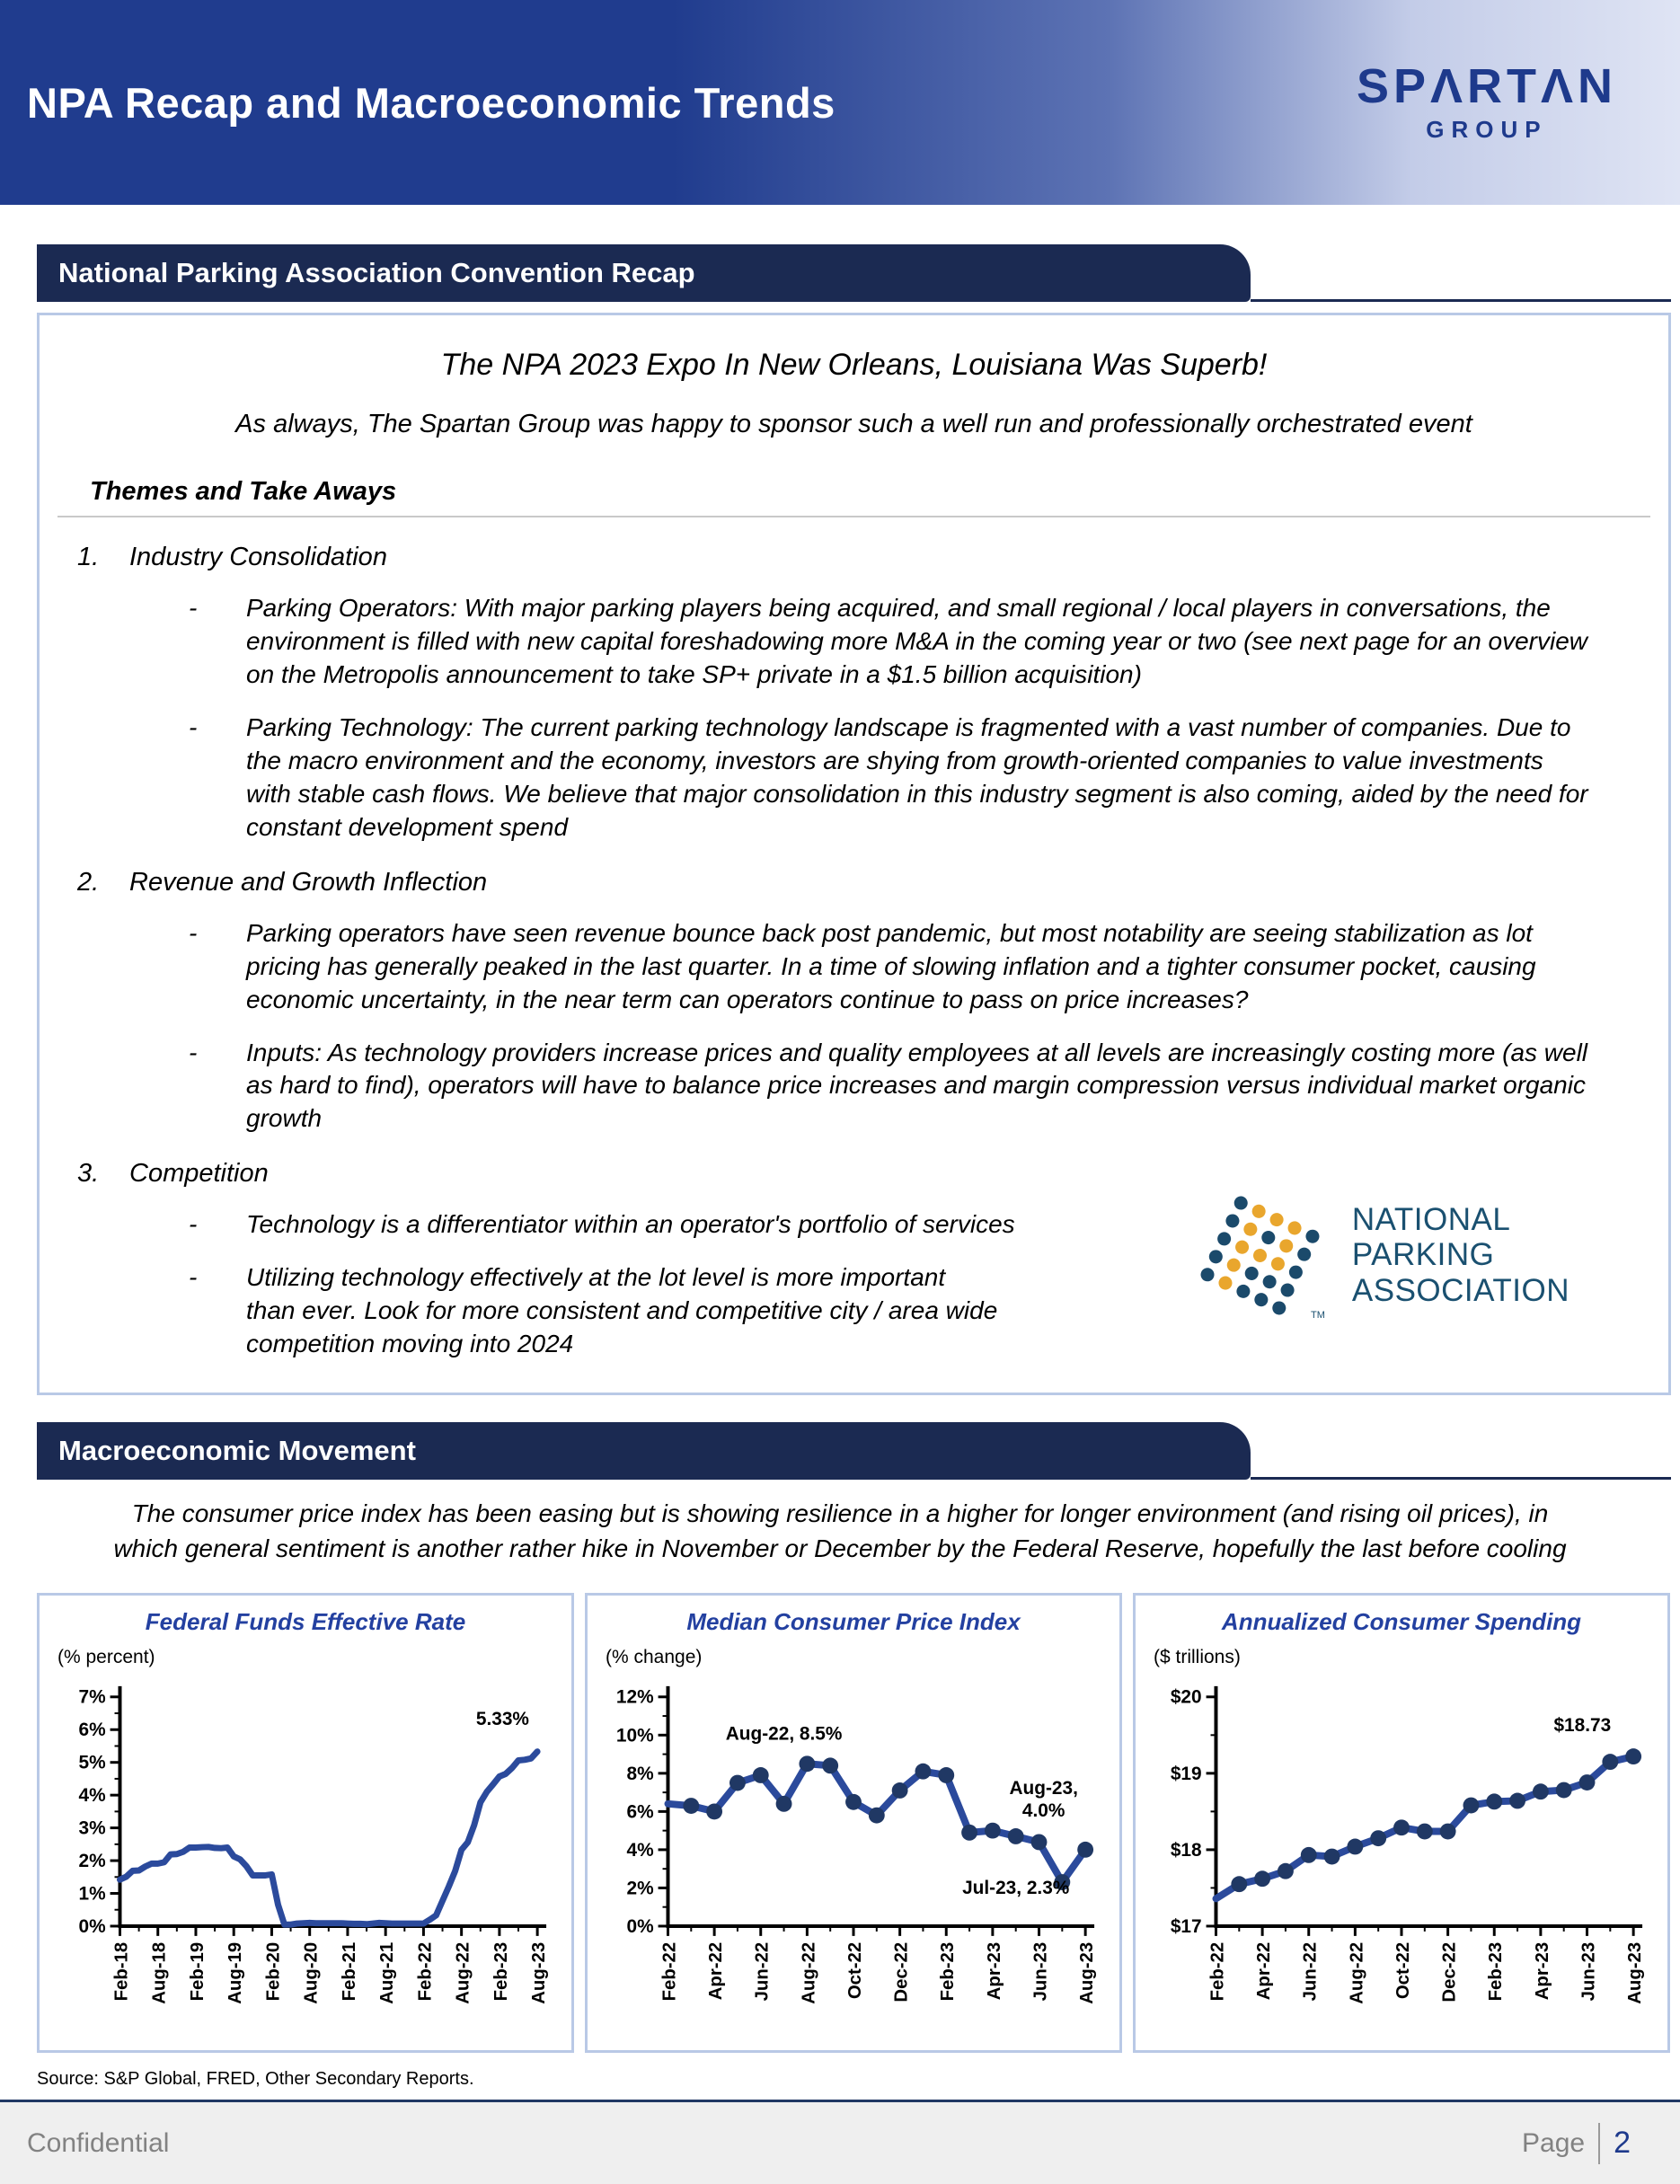  Describe the element at coordinates (1186, 1850) in the screenshot. I see `svg-text: $18` at that location.